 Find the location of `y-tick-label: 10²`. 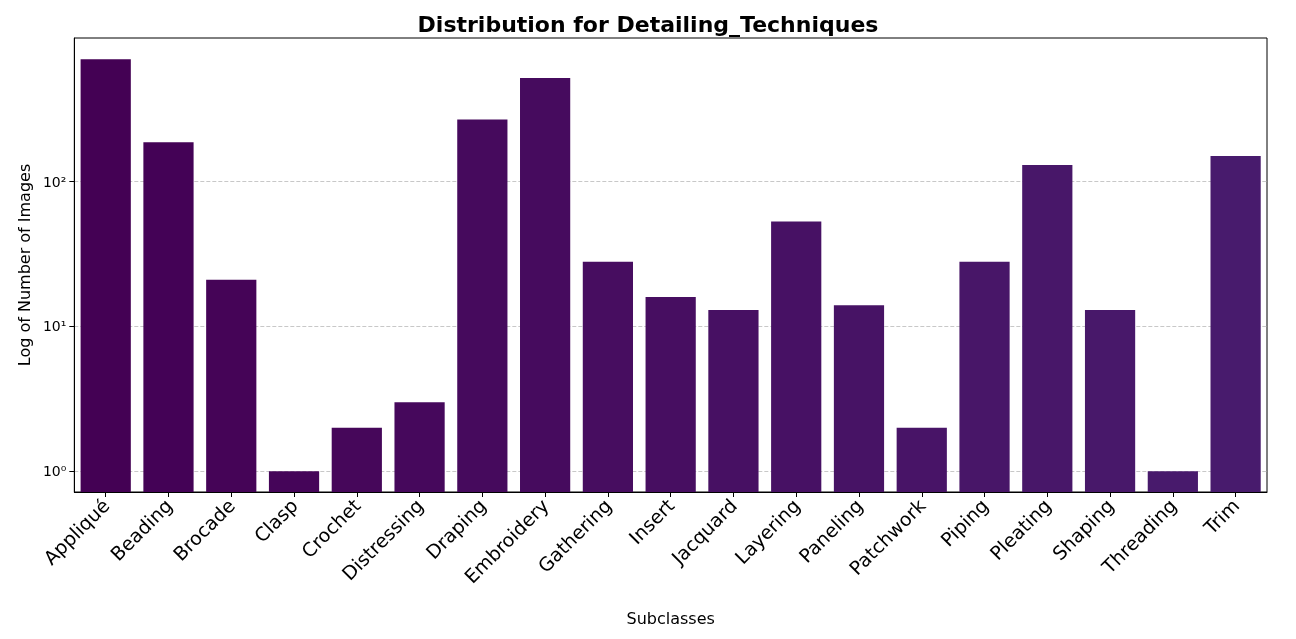

y-tick-label: 10² is located at coordinates (54, 181).